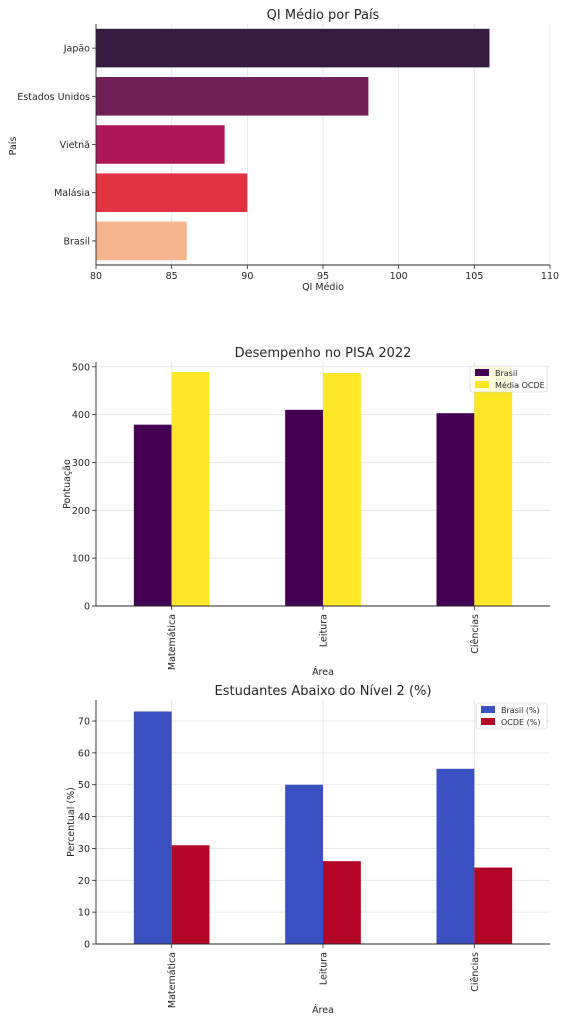 This screenshot has width=569, height=1028. What do you see at coordinates (455, 856) in the screenshot?
I see `chart3-bar-brasil-ciencias` at bounding box center [455, 856].